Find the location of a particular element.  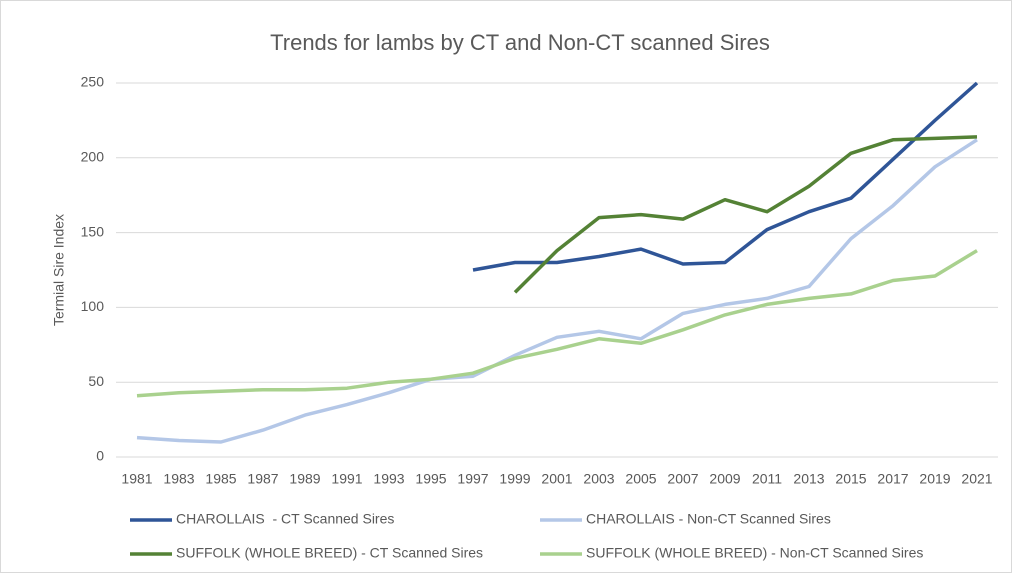

x-tick-label: 2007 is located at coordinates (682, 479).